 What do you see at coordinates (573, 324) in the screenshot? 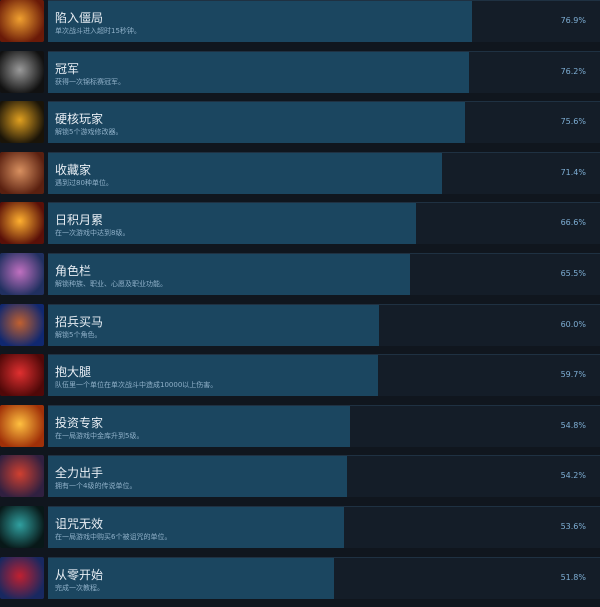
I see `unlock-percentage: 60.0%` at bounding box center [573, 324].